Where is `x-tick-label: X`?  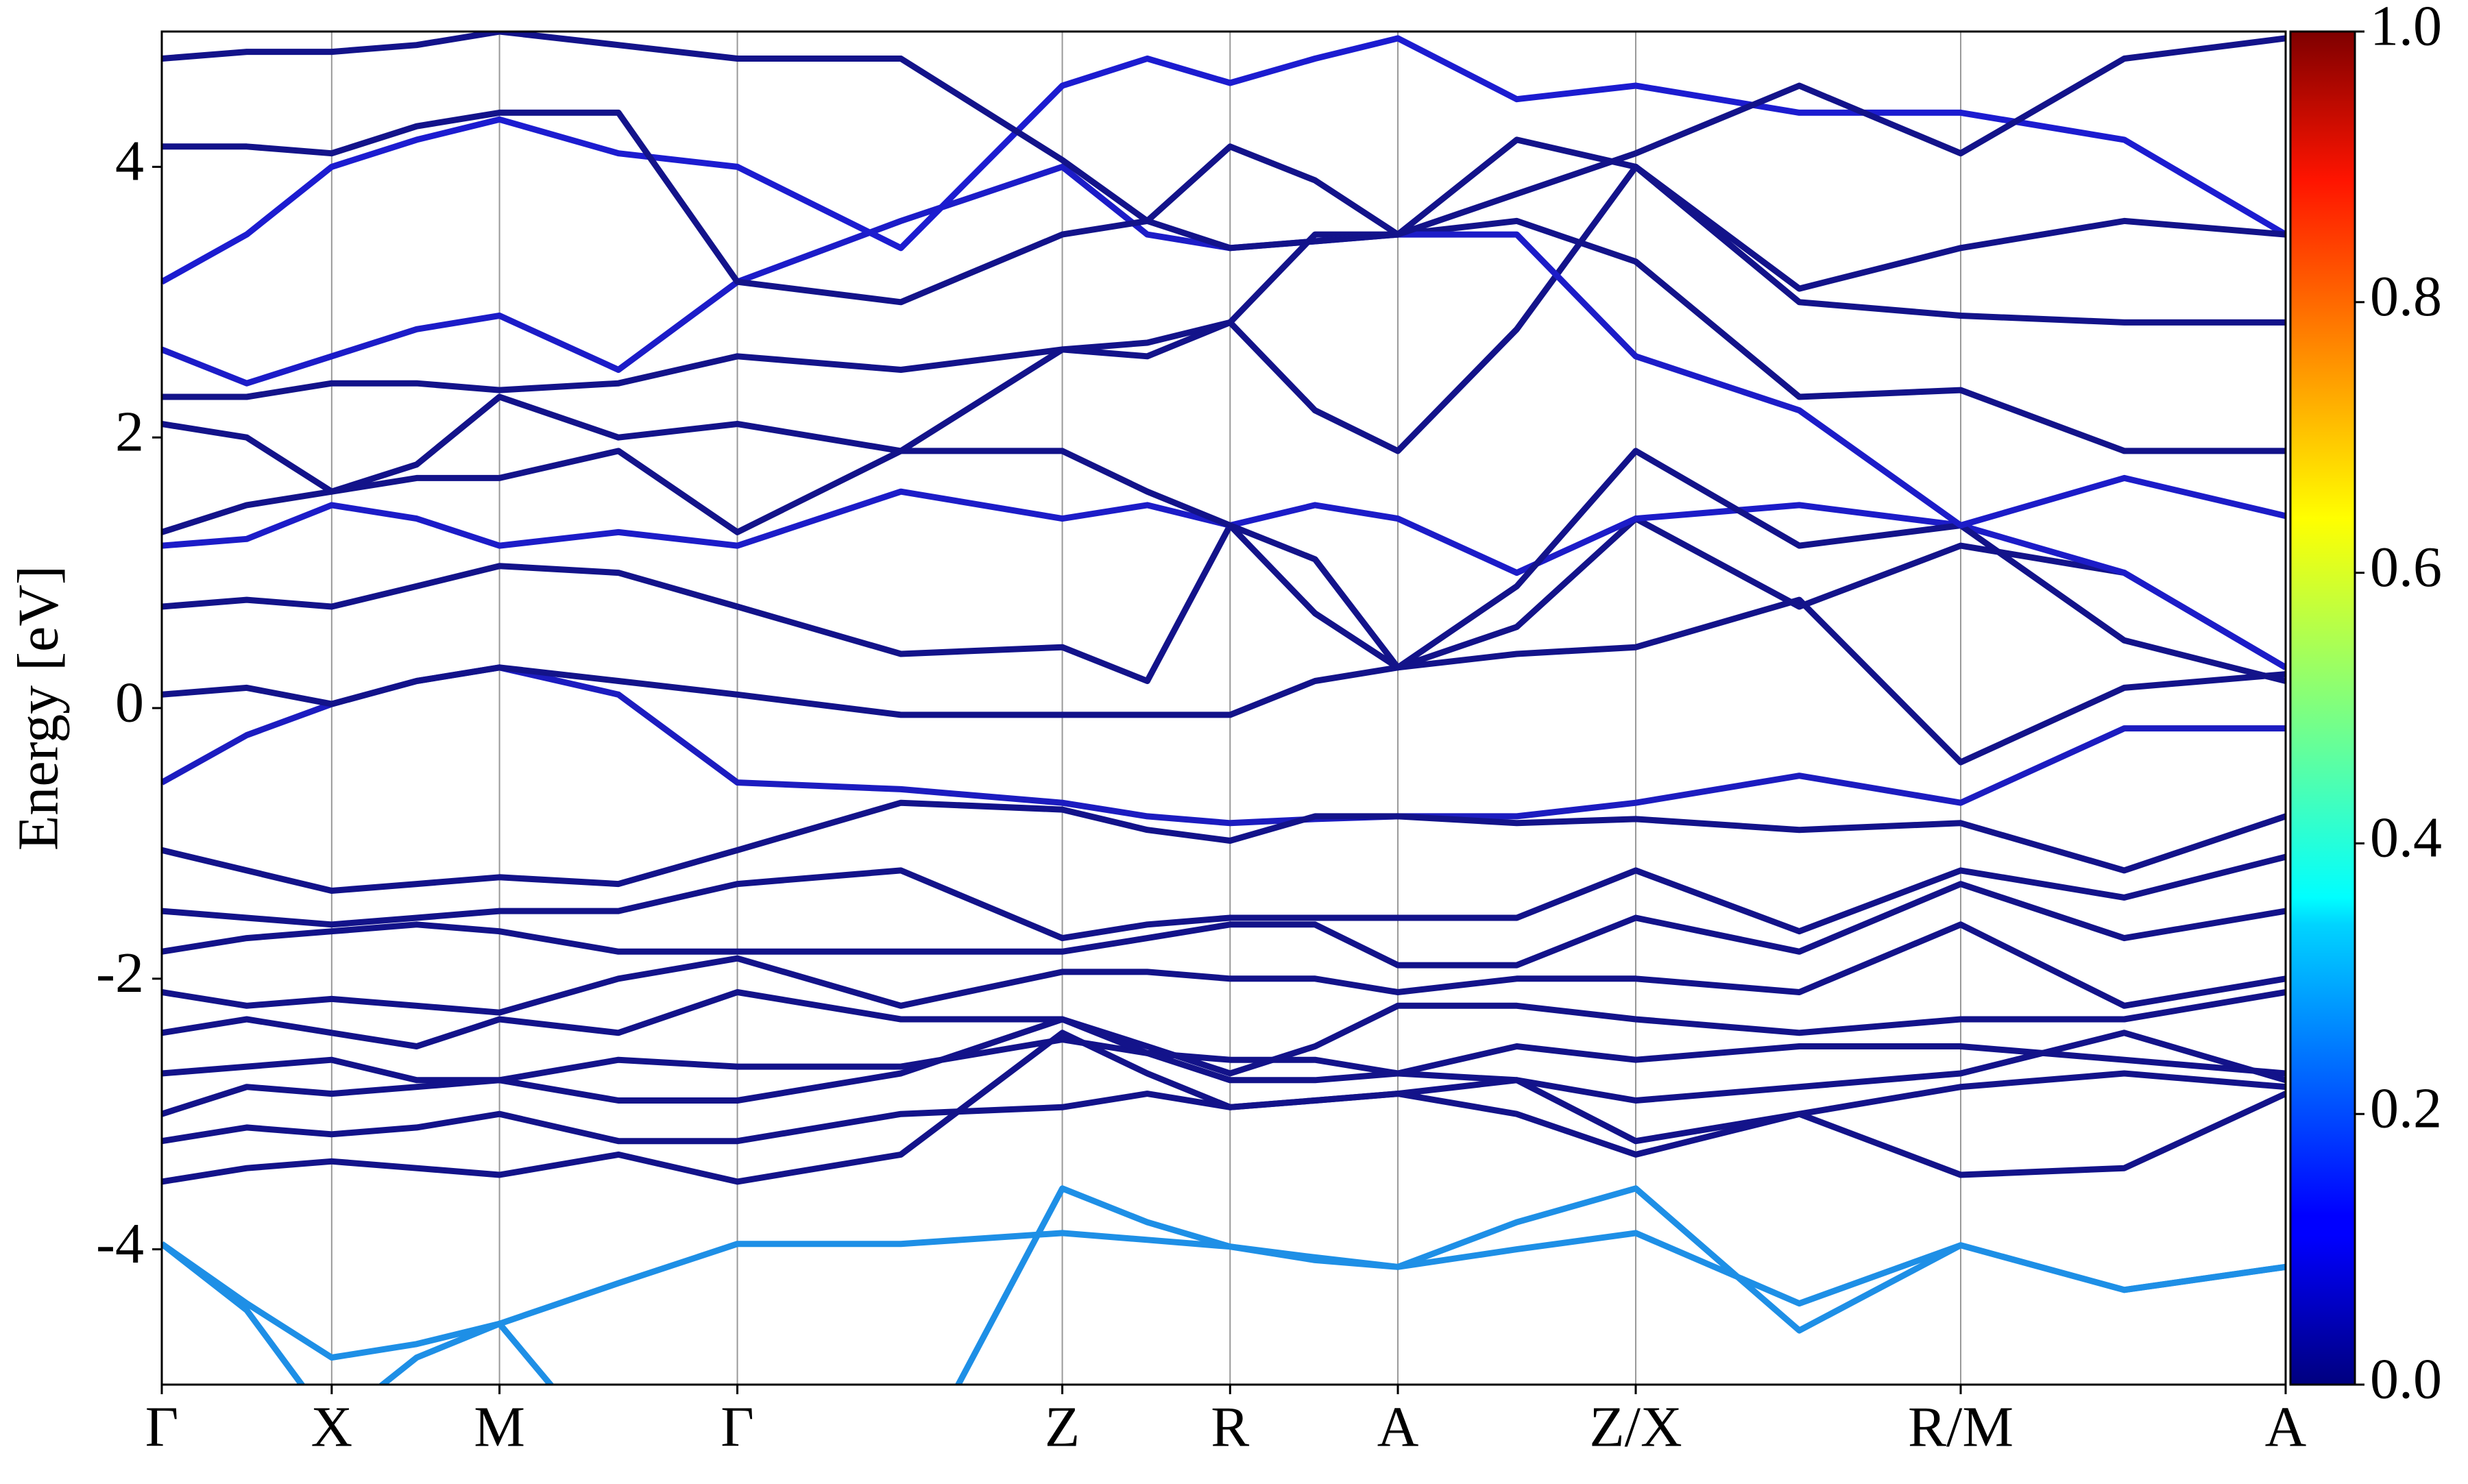
x-tick-label: X is located at coordinates (332, 1427).